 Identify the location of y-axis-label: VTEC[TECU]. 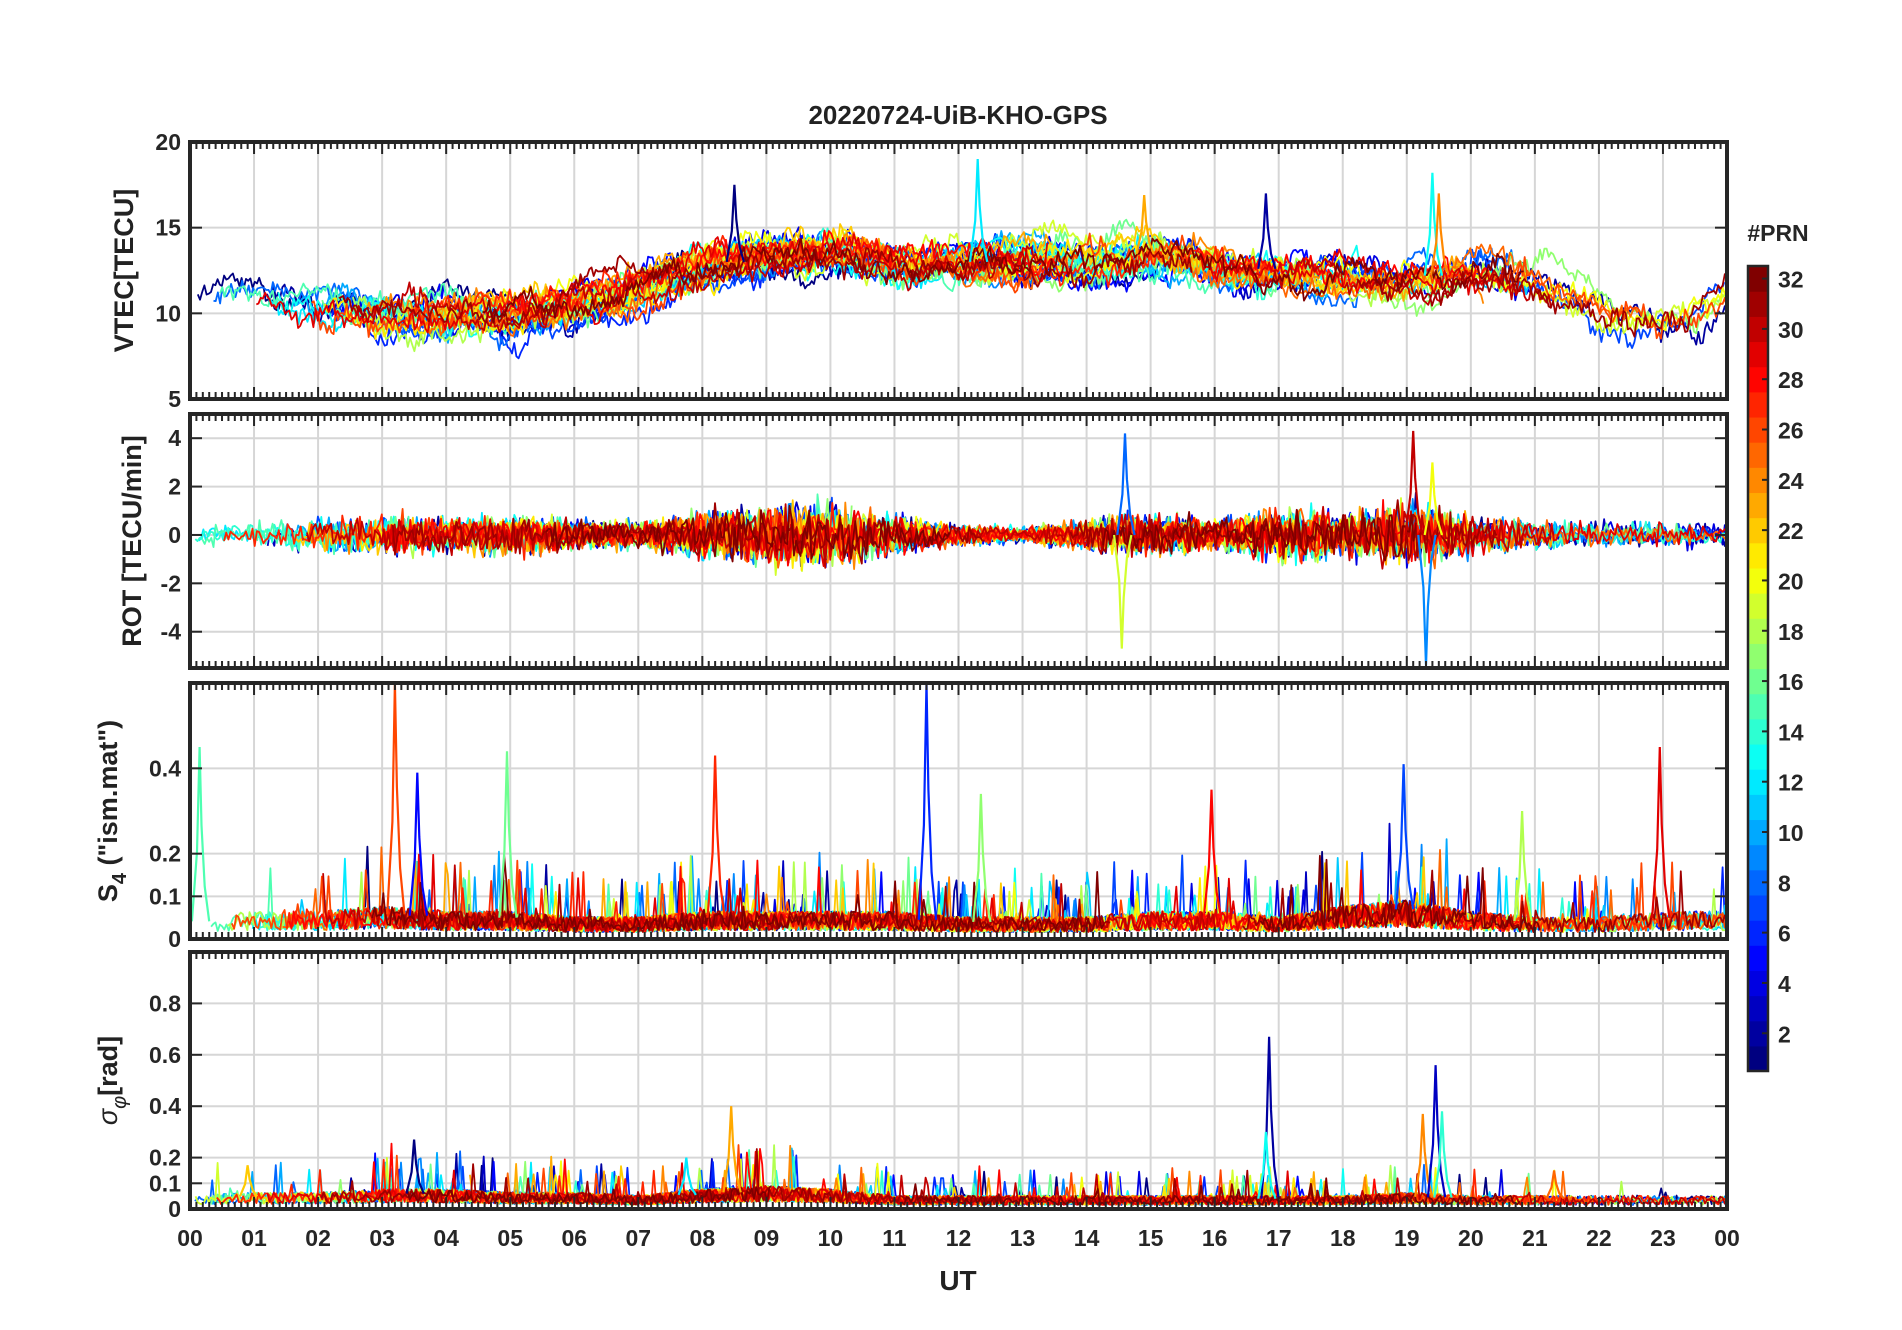
(124, 271).